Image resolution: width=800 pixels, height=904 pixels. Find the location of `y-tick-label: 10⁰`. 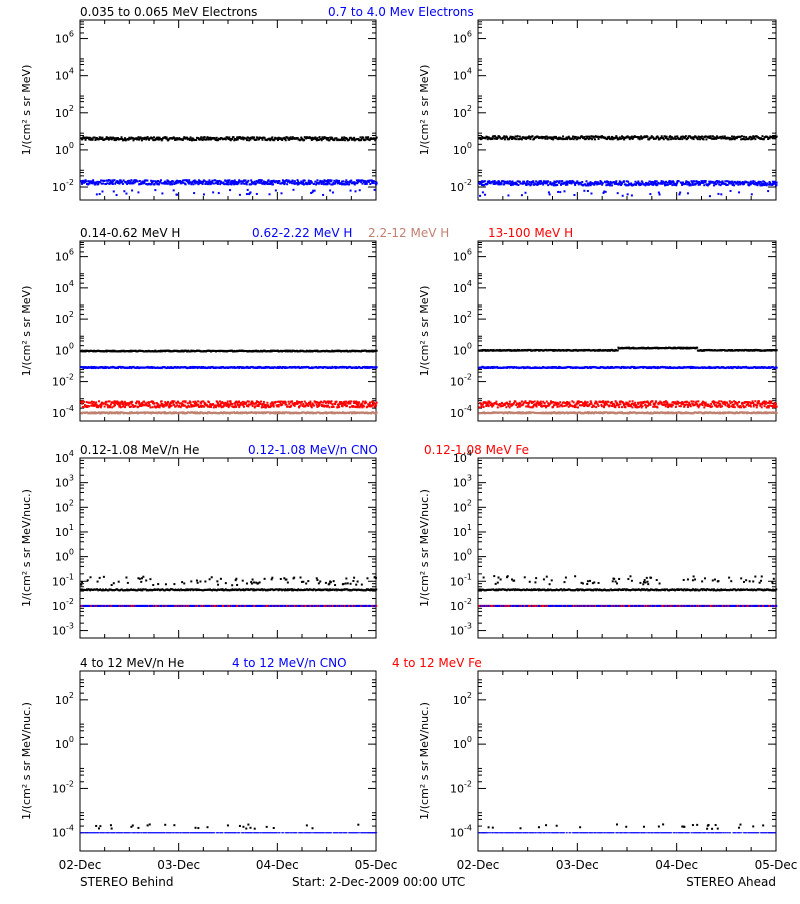

y-tick-label: 10⁰ is located at coordinates (462, 349).